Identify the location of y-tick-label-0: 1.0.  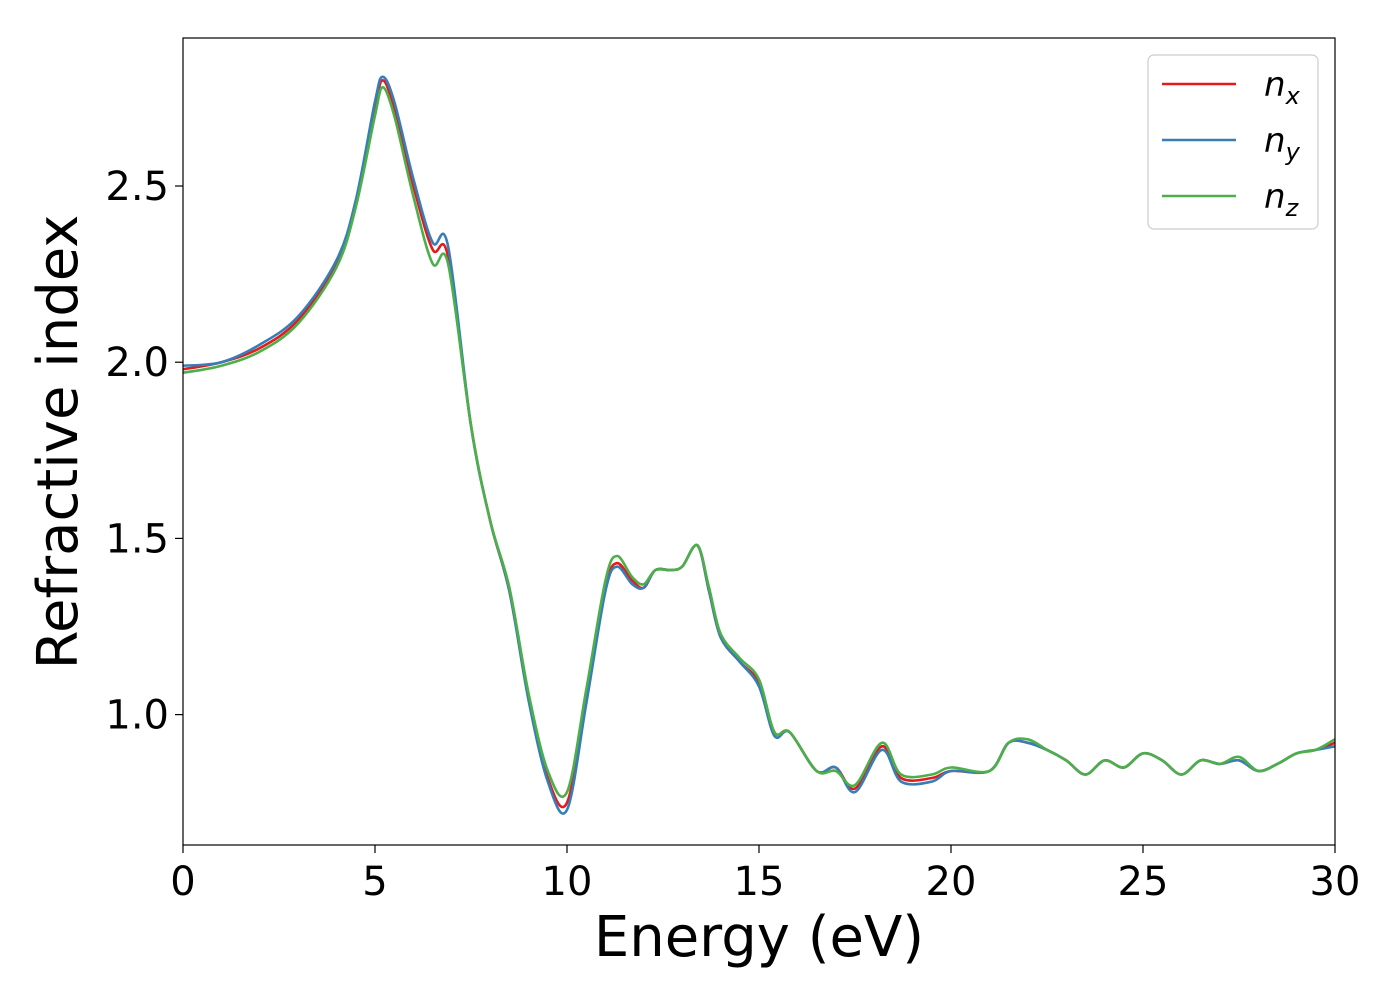
(137, 716).